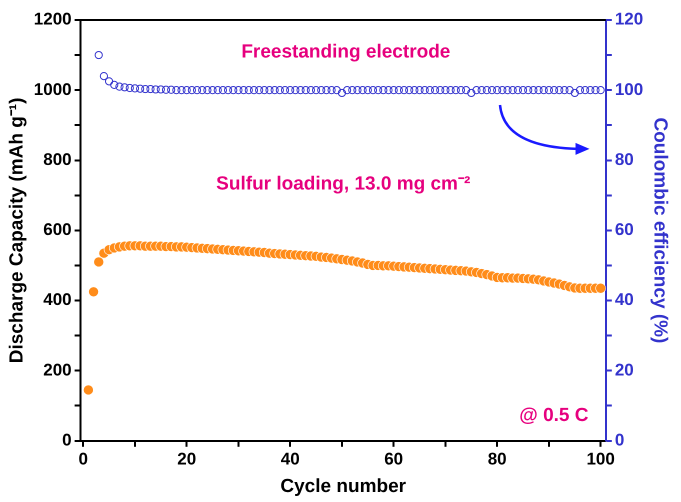 The image size is (681, 502). Describe the element at coordinates (624, 300) in the screenshot. I see `y2-tick-label: 40` at that location.